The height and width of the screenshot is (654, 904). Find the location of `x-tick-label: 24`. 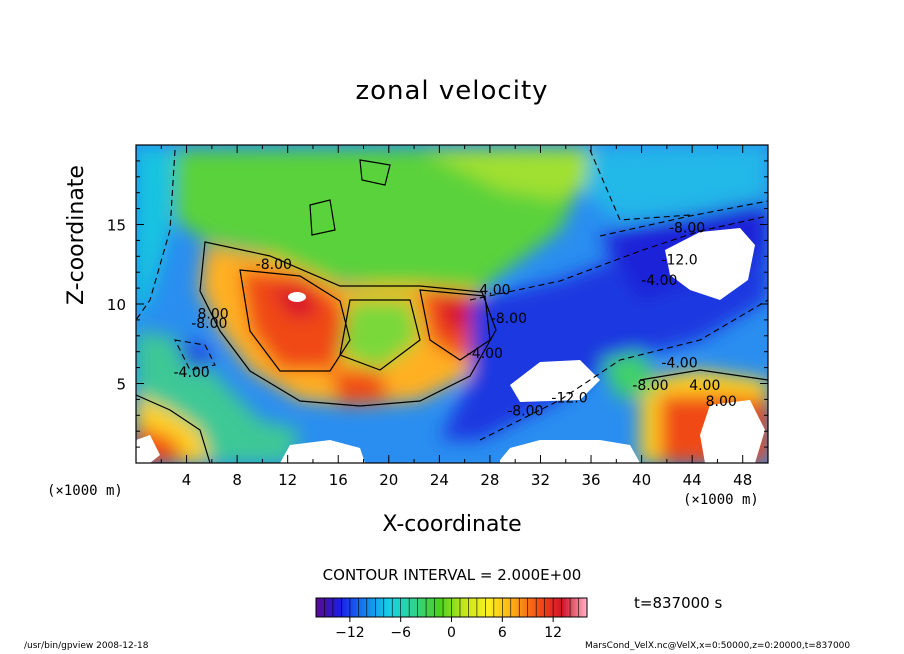

x-tick-label: 24 is located at coordinates (439, 480).